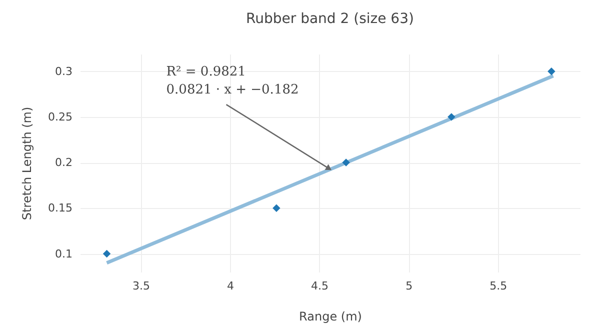 This screenshot has width=610, height=330. What do you see at coordinates (63, 71) in the screenshot?
I see `y-tick-label: 0.3` at bounding box center [63, 71].